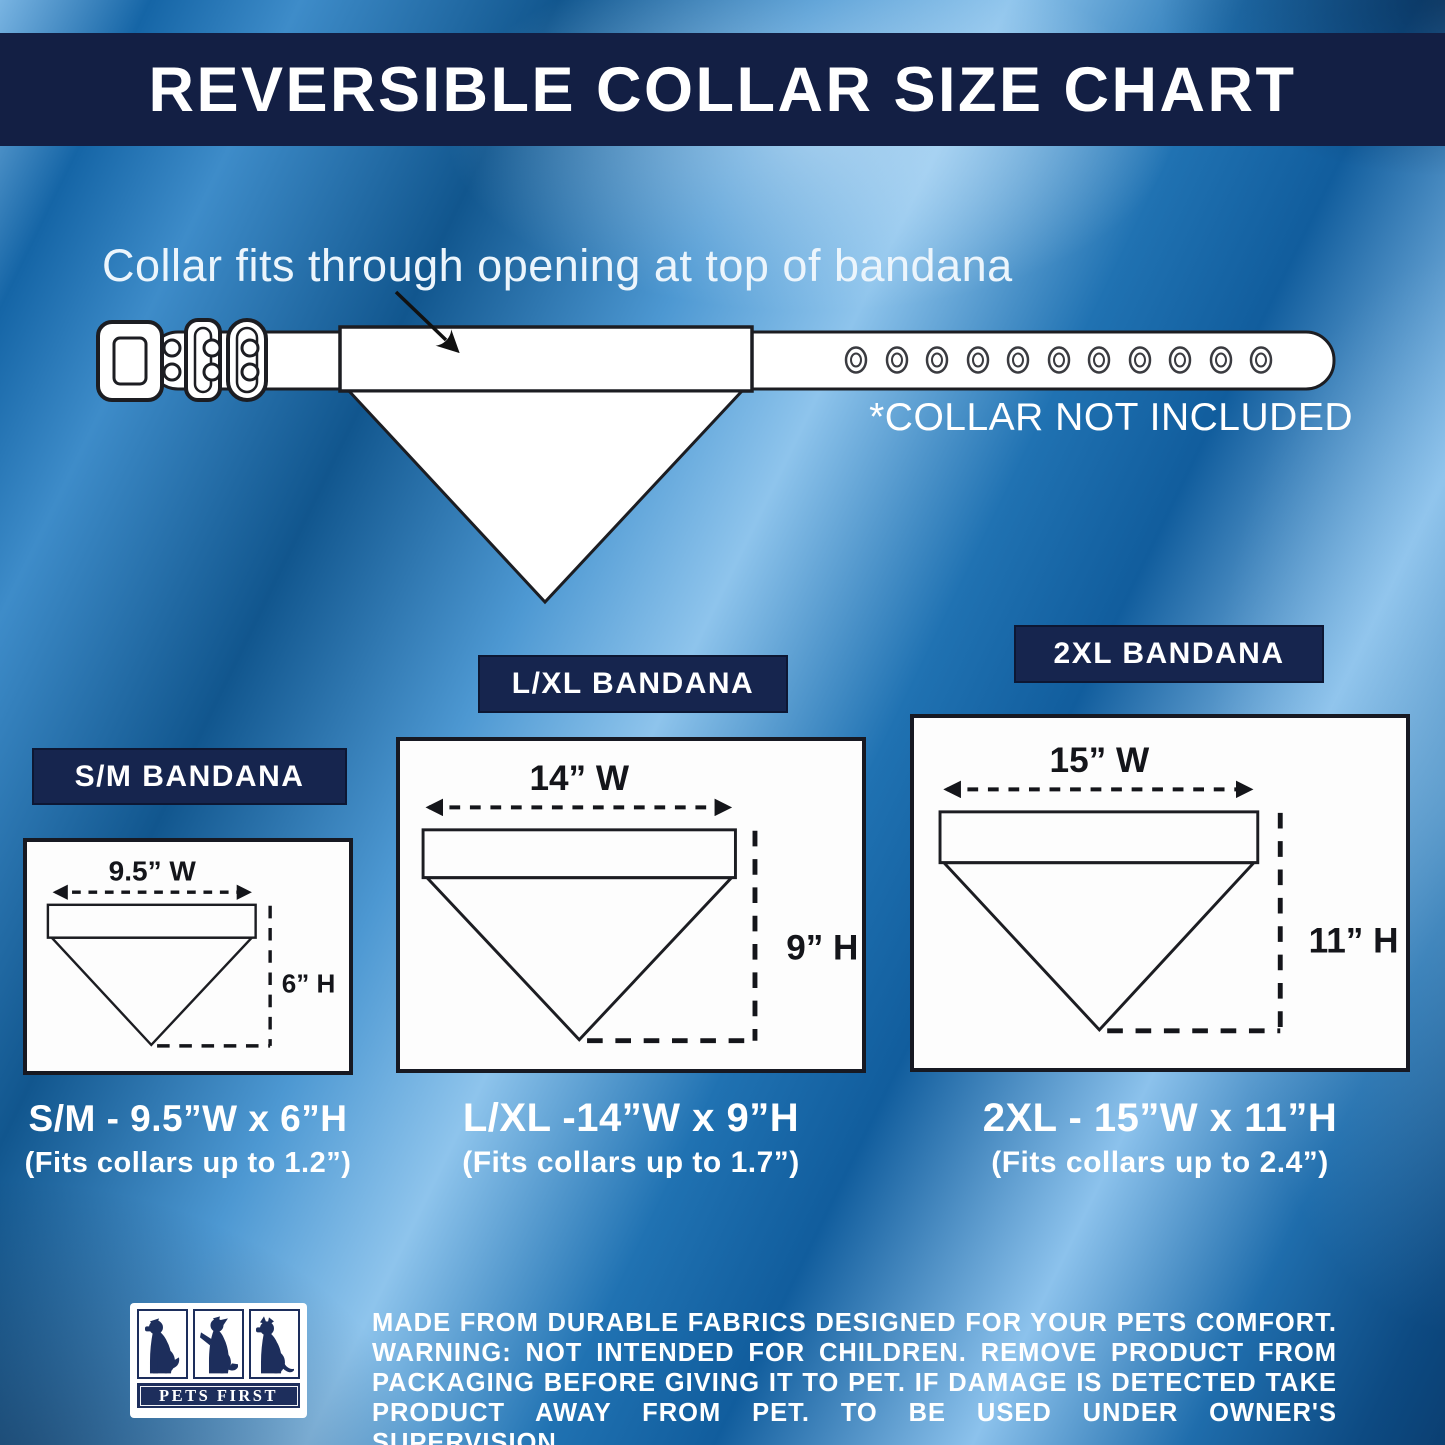 Image resolution: width=1445 pixels, height=1445 pixels. I want to click on size-caption-sm: S/M - 9.5”W x 6”H, so click(188, 1118).